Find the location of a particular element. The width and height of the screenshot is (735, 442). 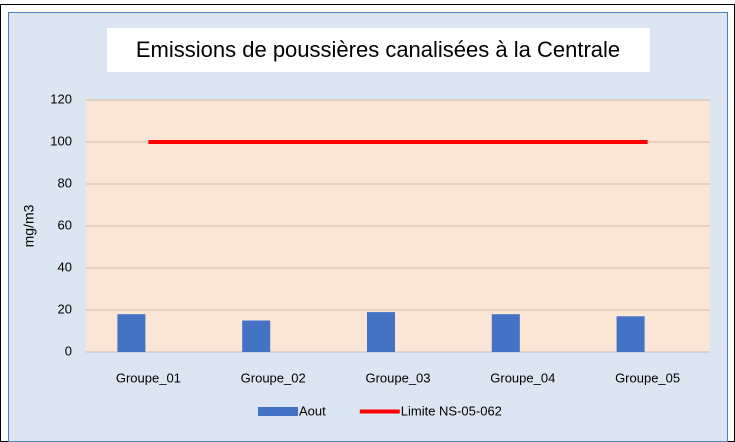

title-box is located at coordinates (378, 50).